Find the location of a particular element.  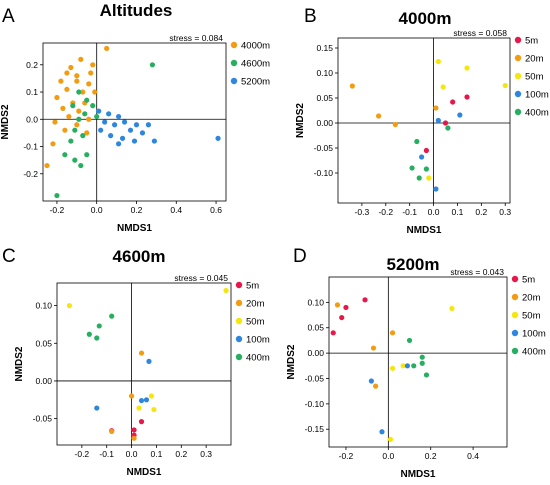

legend-label: 100m is located at coordinates (537, 95).